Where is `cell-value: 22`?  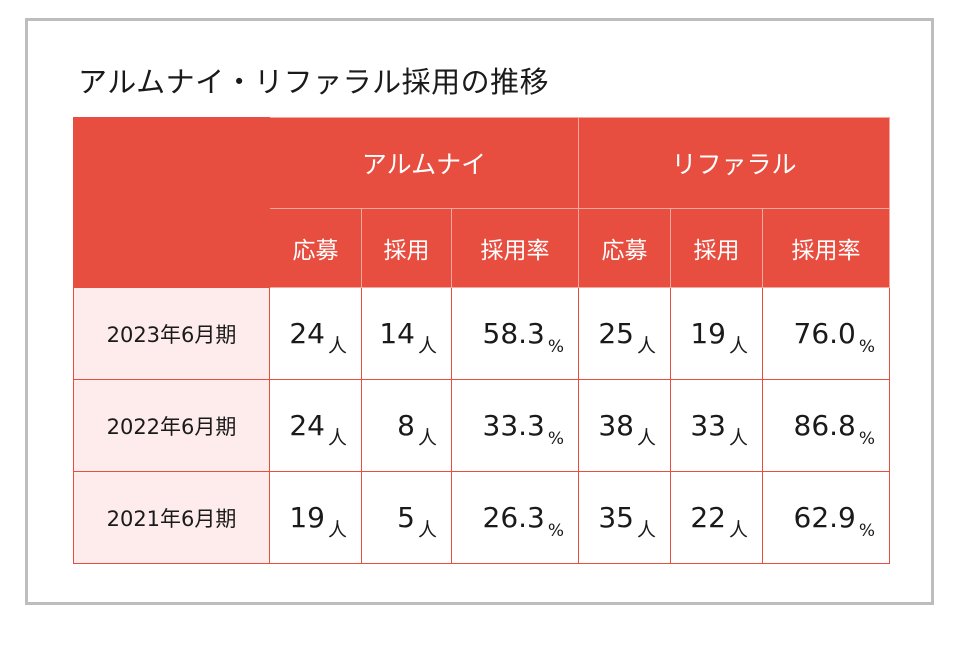 cell-value: 22 is located at coordinates (708, 517).